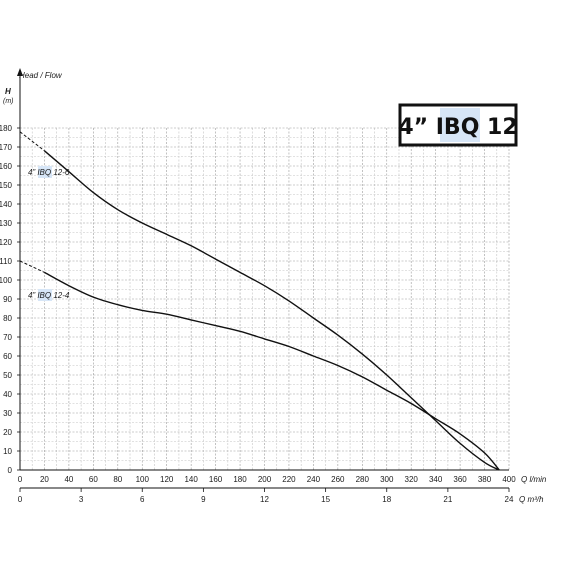 The width and height of the screenshot is (570, 570). Describe the element at coordinates (314, 479) in the screenshot. I see `x-tick-label: 240` at that location.